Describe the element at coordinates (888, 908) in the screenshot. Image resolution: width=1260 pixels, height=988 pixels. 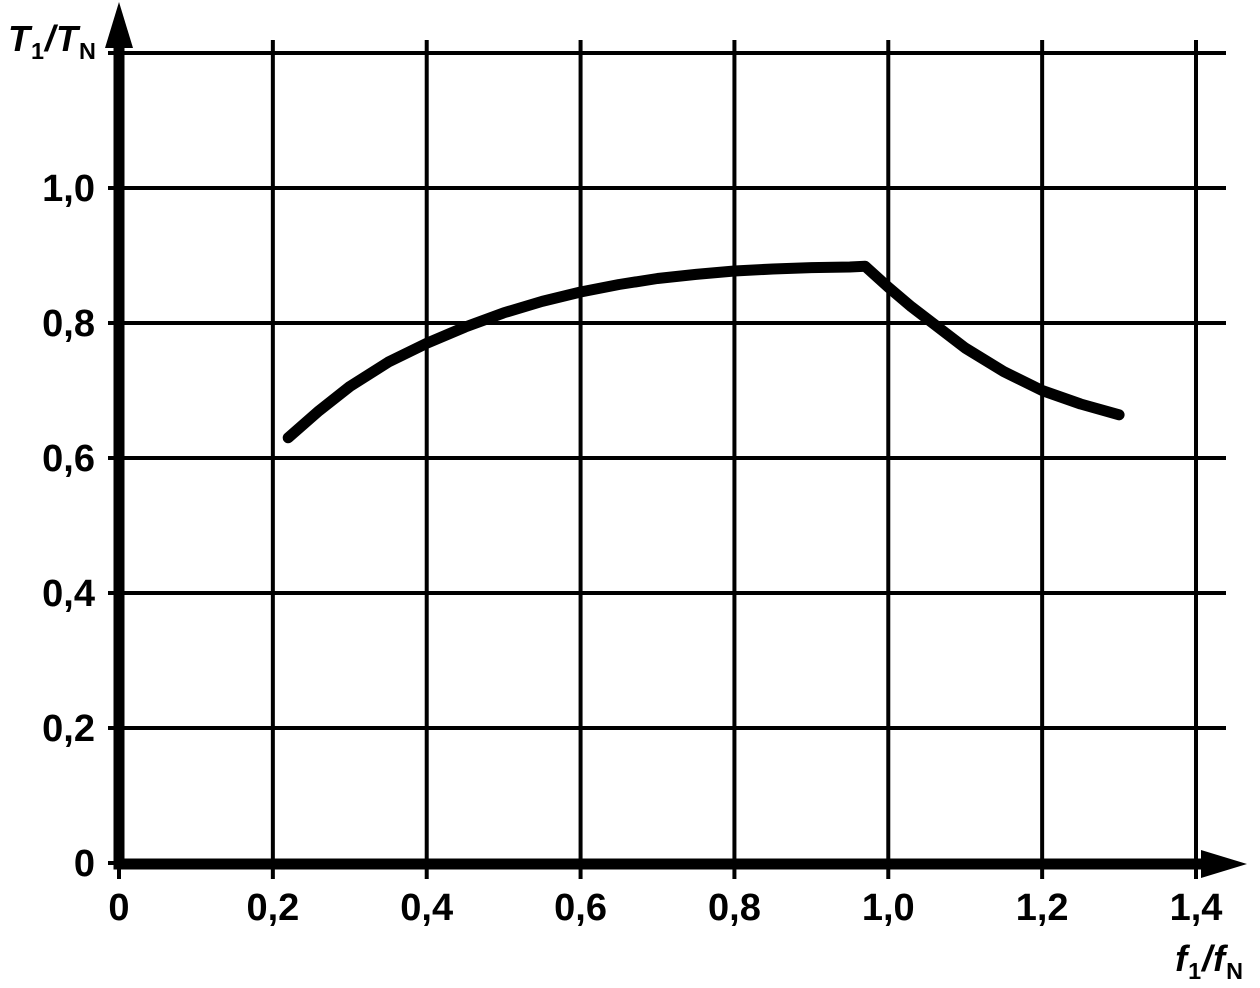
I see `x-tick-label: 1,0` at that location.